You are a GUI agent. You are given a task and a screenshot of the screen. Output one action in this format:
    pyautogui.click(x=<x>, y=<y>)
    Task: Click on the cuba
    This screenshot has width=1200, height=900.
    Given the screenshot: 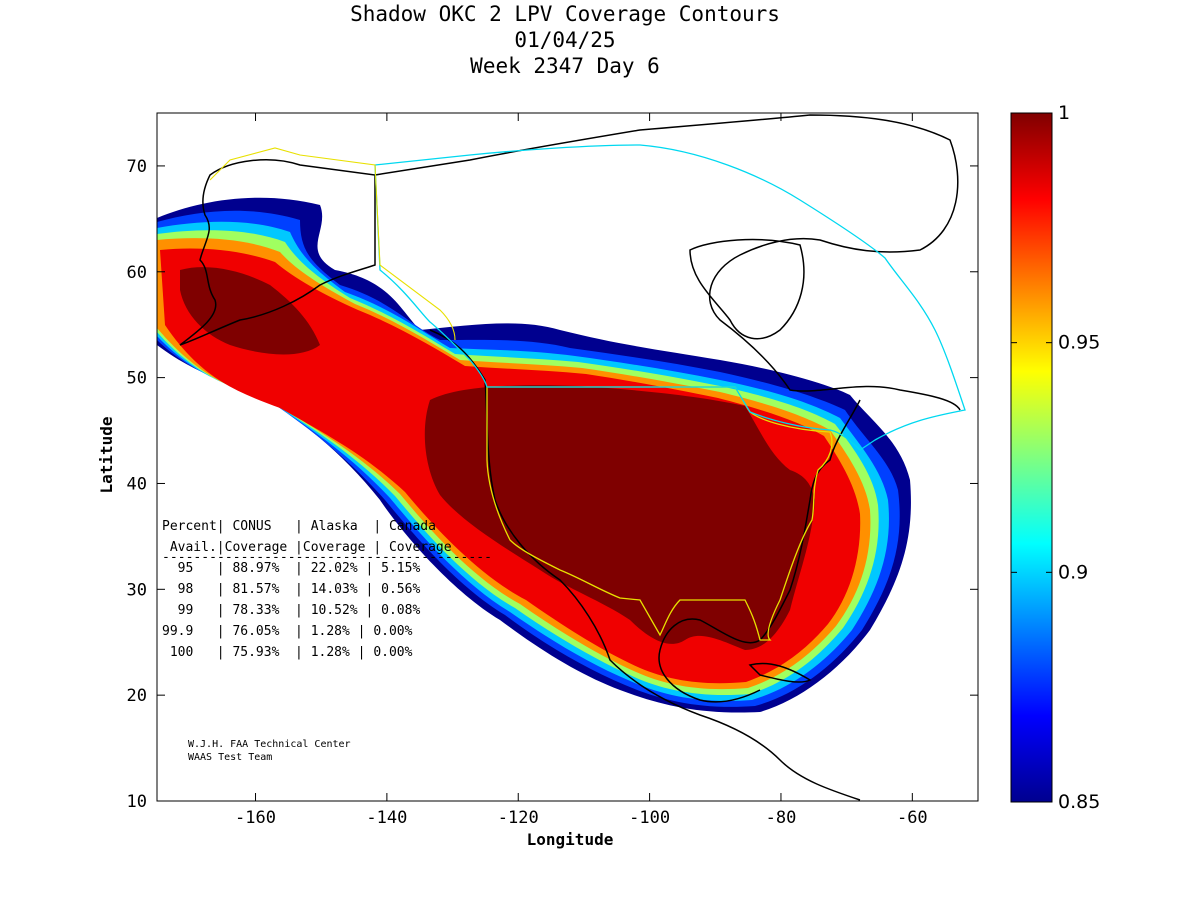 What is the action you would take?
    pyautogui.click(x=780, y=672)
    